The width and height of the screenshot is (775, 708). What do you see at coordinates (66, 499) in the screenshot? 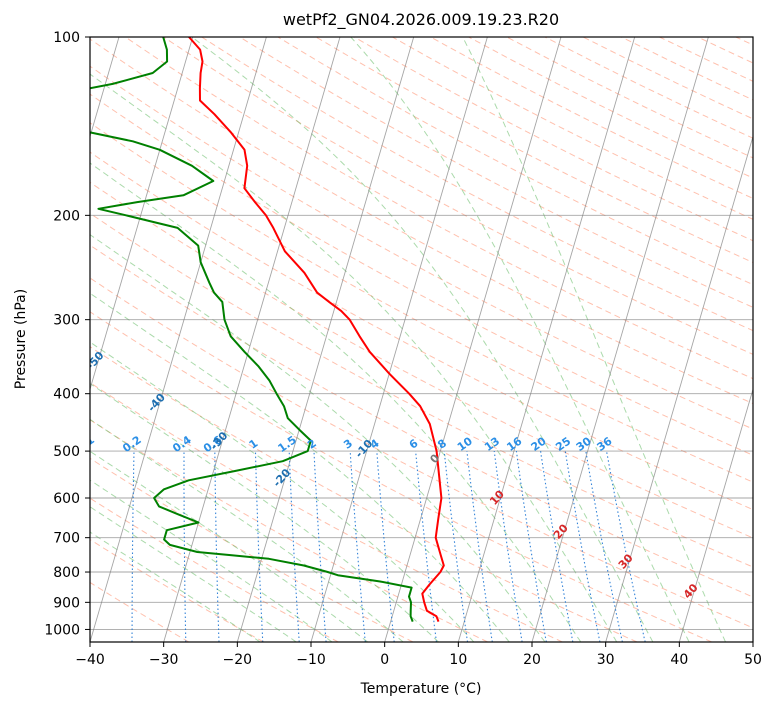
I see `y-tick-label: 600` at bounding box center [66, 499].